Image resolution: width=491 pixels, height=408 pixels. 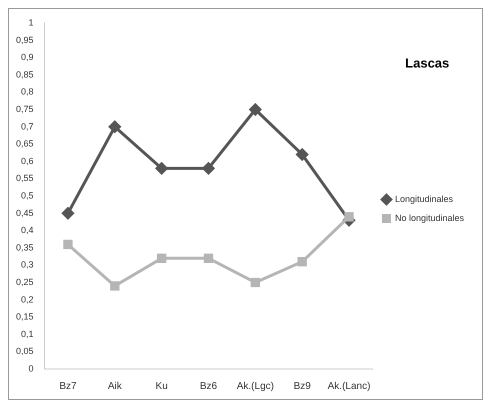 I want to click on text: Lascas, so click(x=427, y=63).